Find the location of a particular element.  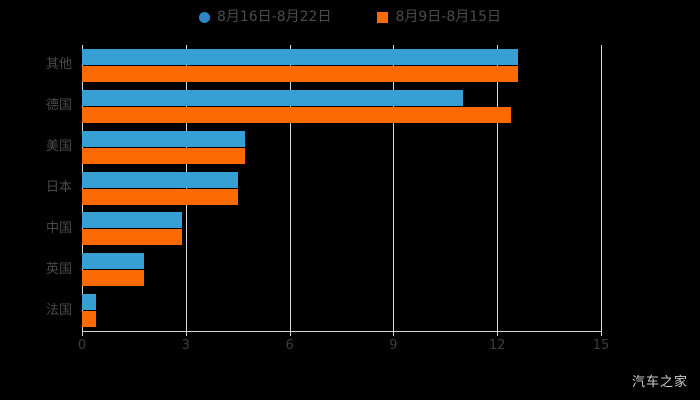

legend-circle-marker-icon is located at coordinates (204, 17).